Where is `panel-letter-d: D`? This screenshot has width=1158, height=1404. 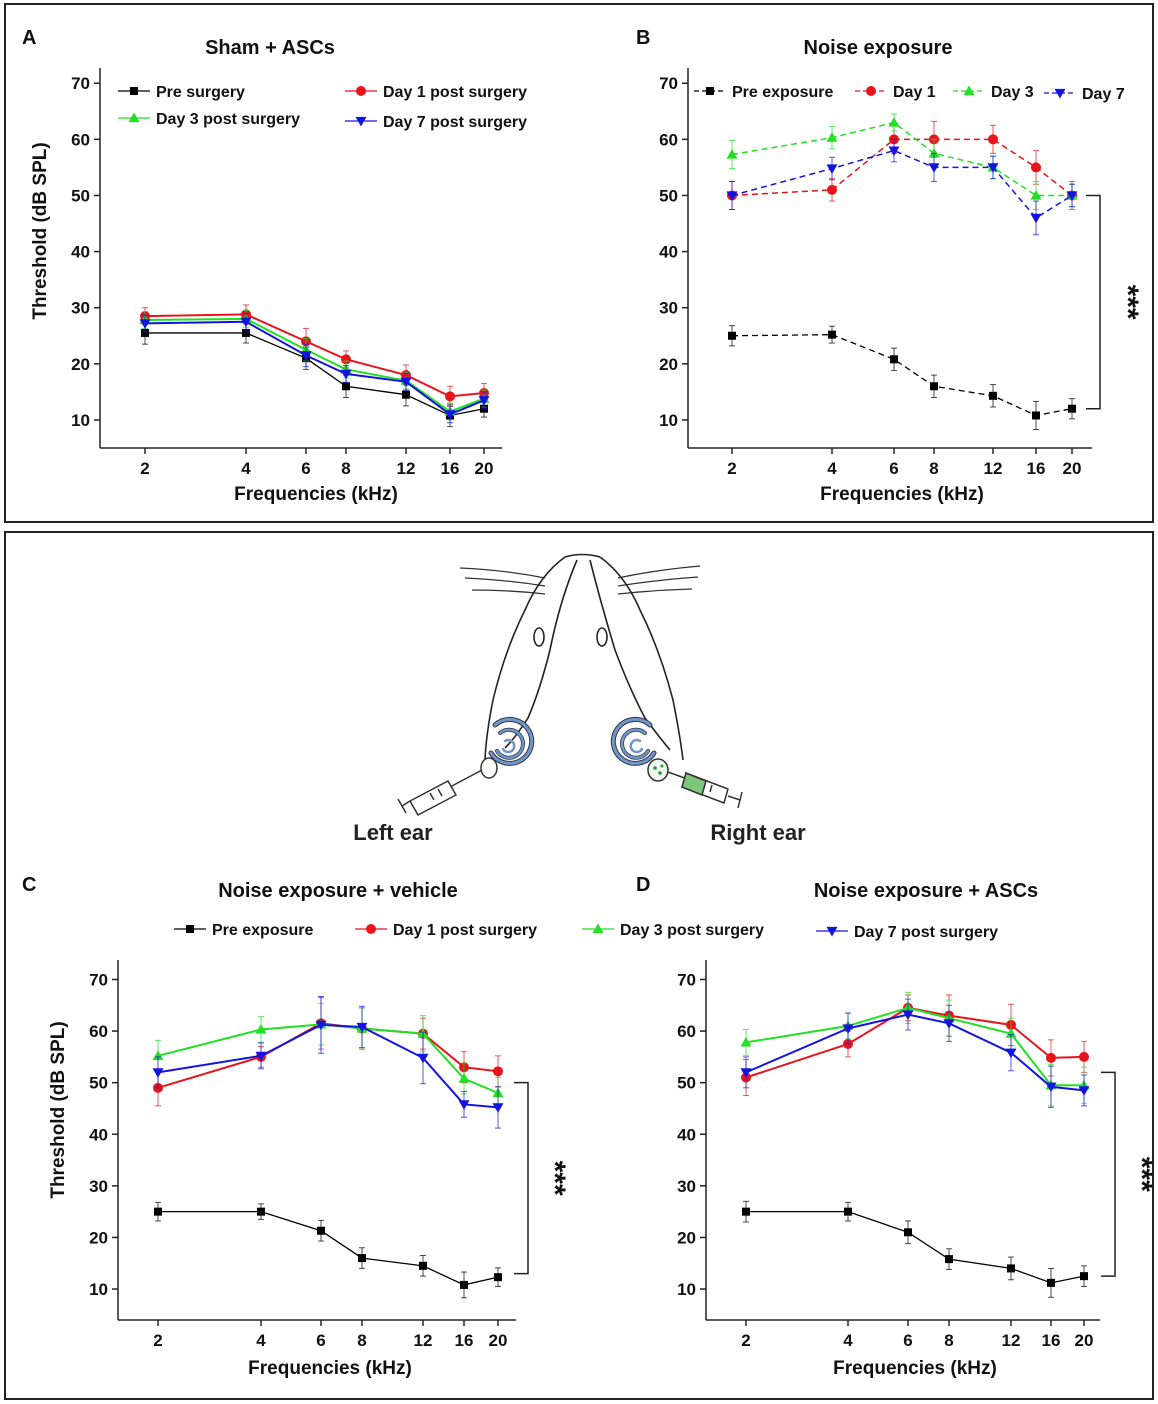
panel-letter-d: D is located at coordinates (643, 885).